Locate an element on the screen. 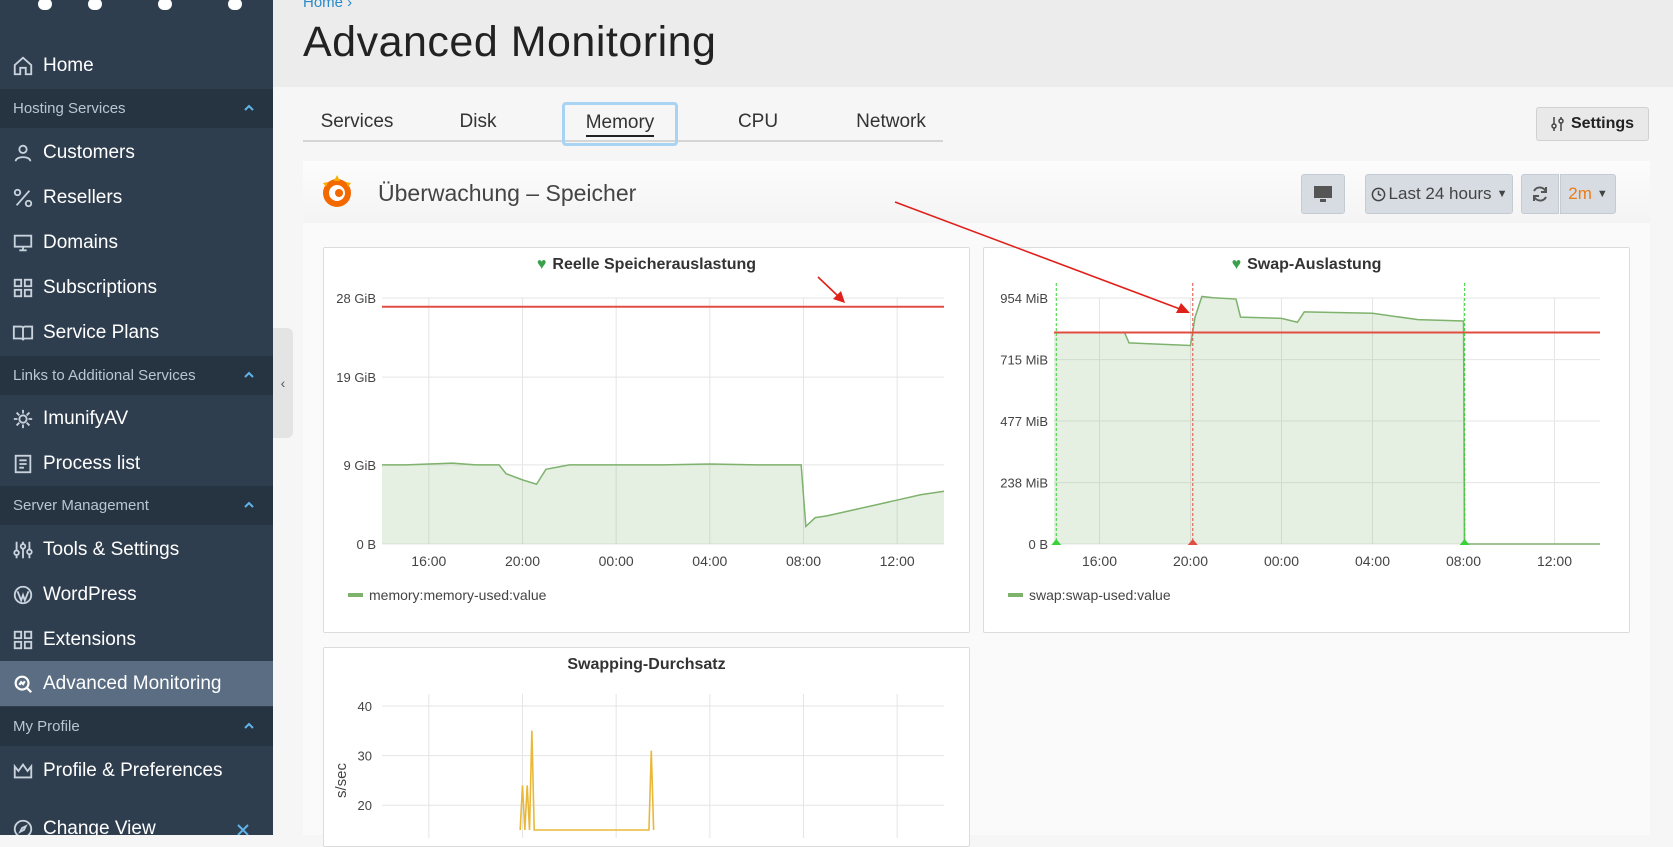  tab-label: Disk is located at coordinates (478, 121).